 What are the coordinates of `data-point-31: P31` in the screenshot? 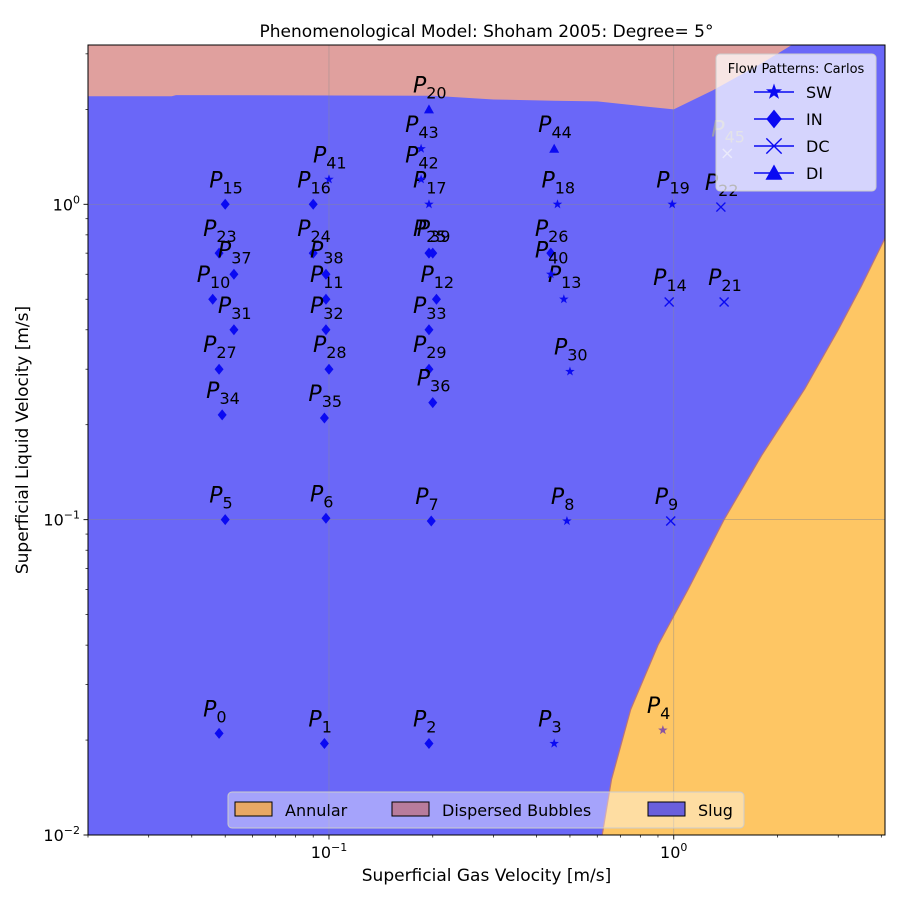 It's located at (235, 315).